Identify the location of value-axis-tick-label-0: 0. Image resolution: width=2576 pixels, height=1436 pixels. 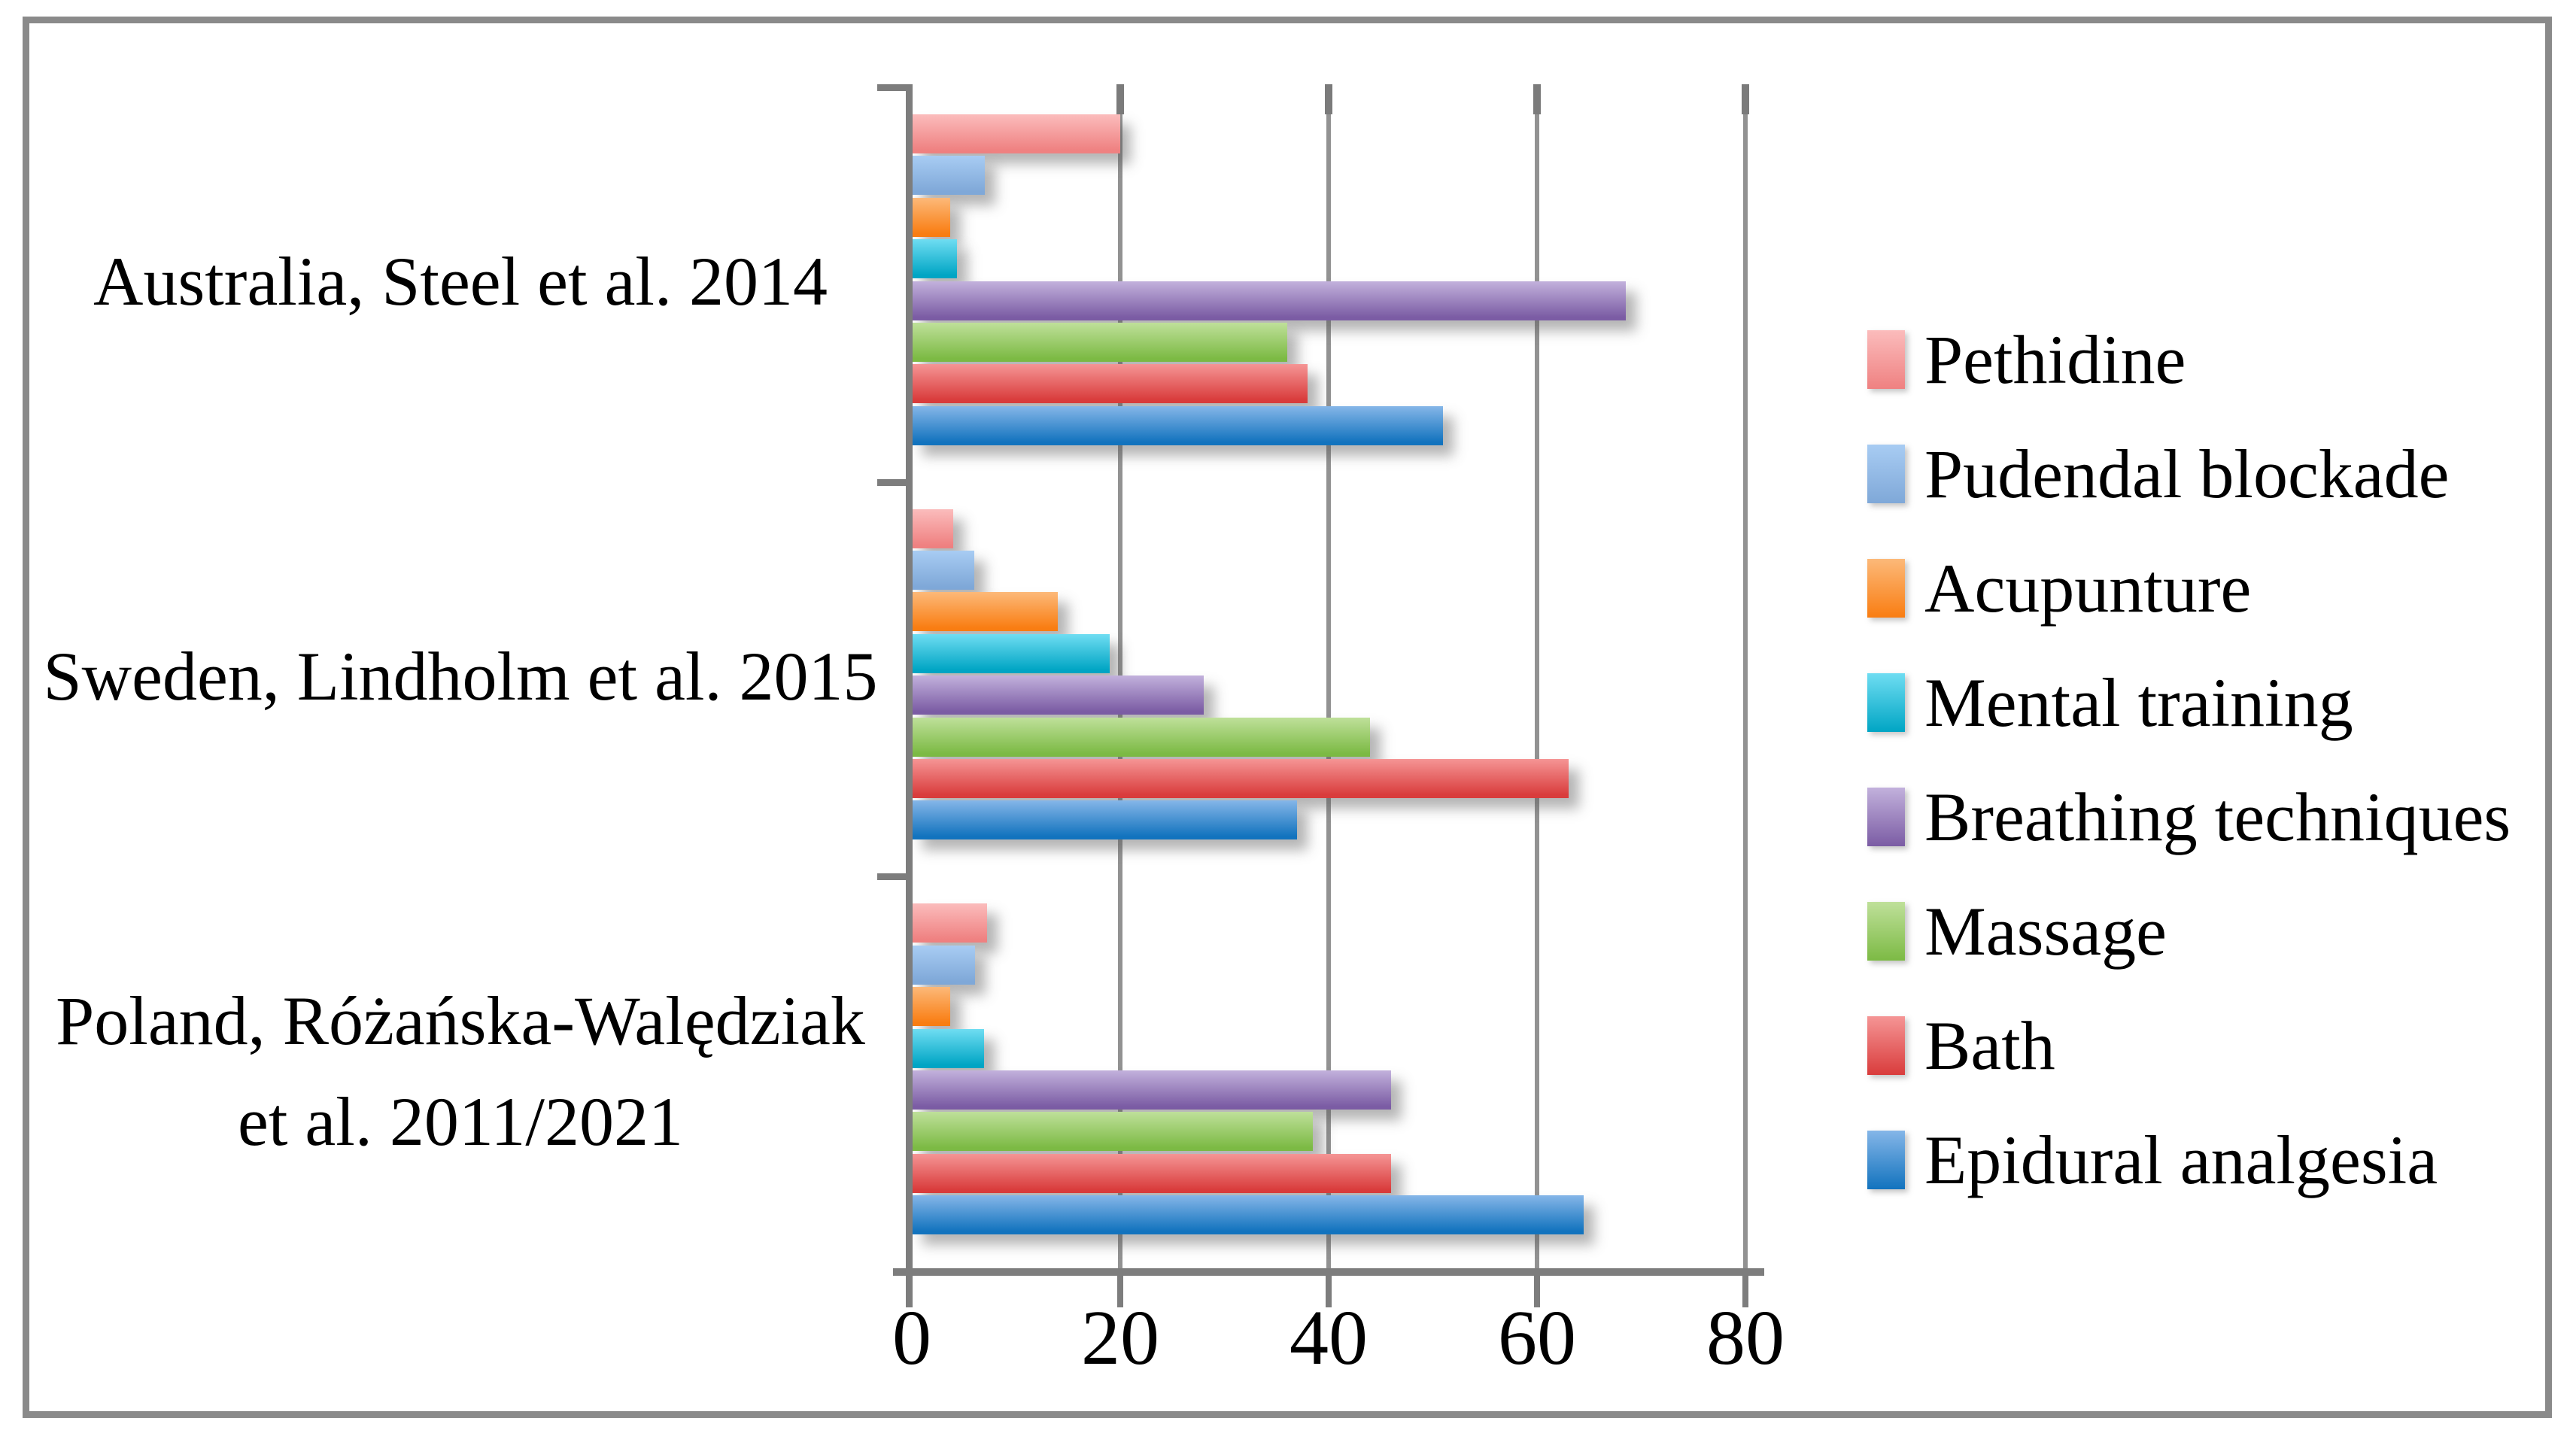
(911, 1338).